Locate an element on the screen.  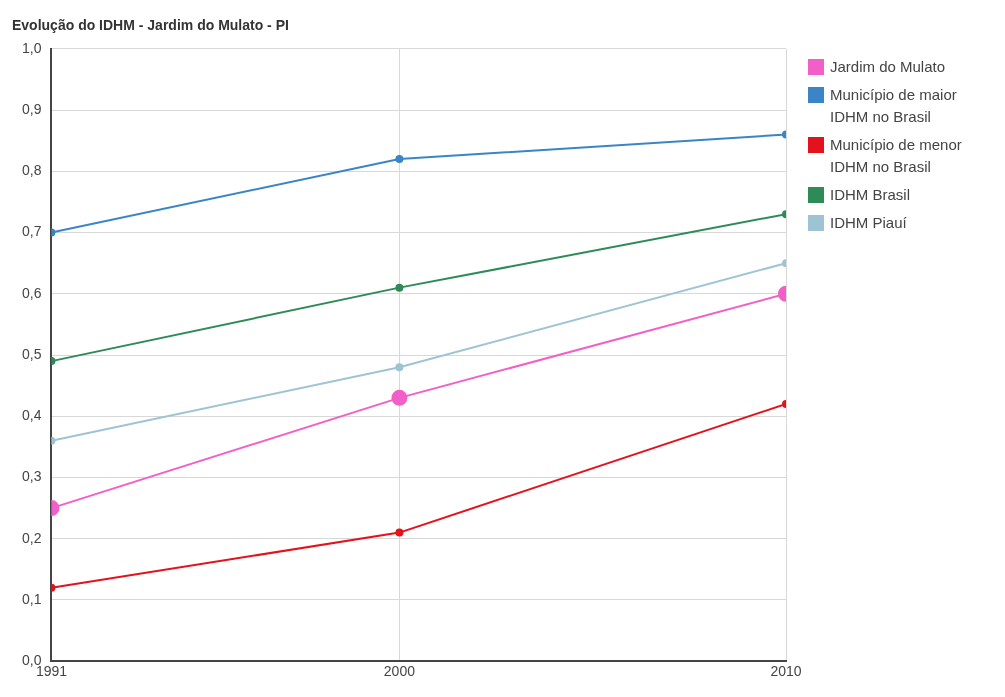
y-tick-label: 0,2 is located at coordinates (31, 537).